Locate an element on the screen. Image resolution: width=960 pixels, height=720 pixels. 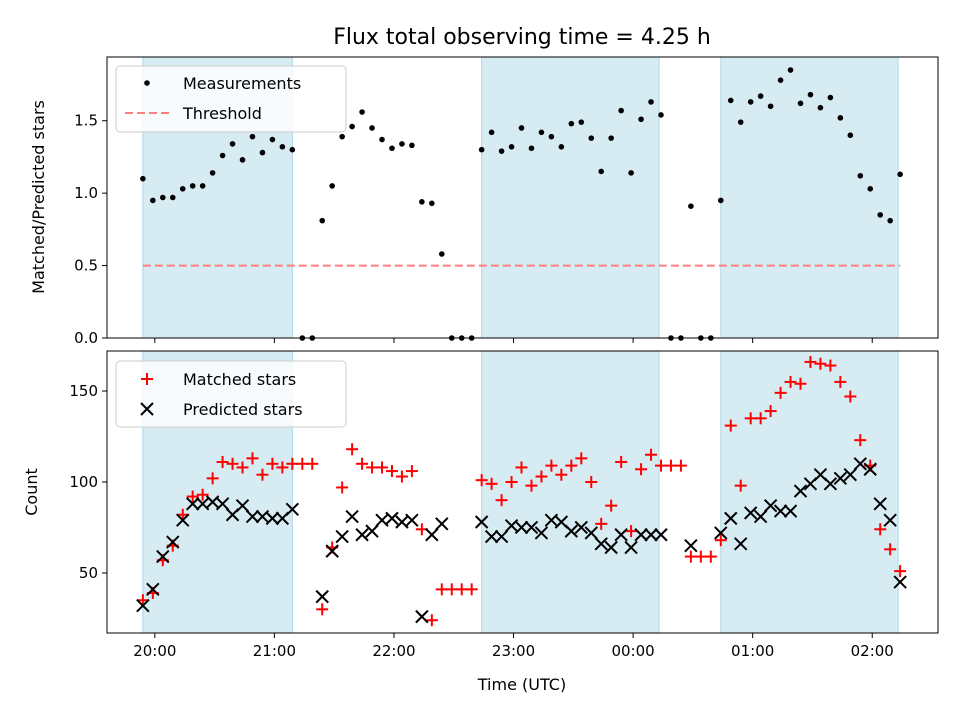
legend-threshold-label: Threshold is located at coordinates (222, 113).